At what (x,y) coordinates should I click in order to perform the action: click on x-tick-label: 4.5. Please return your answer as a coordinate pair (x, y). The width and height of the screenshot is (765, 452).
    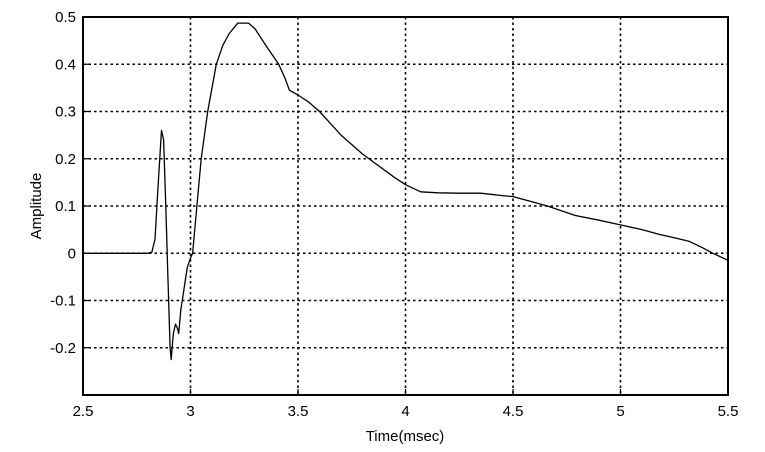
    Looking at the image, I should click on (513, 411).